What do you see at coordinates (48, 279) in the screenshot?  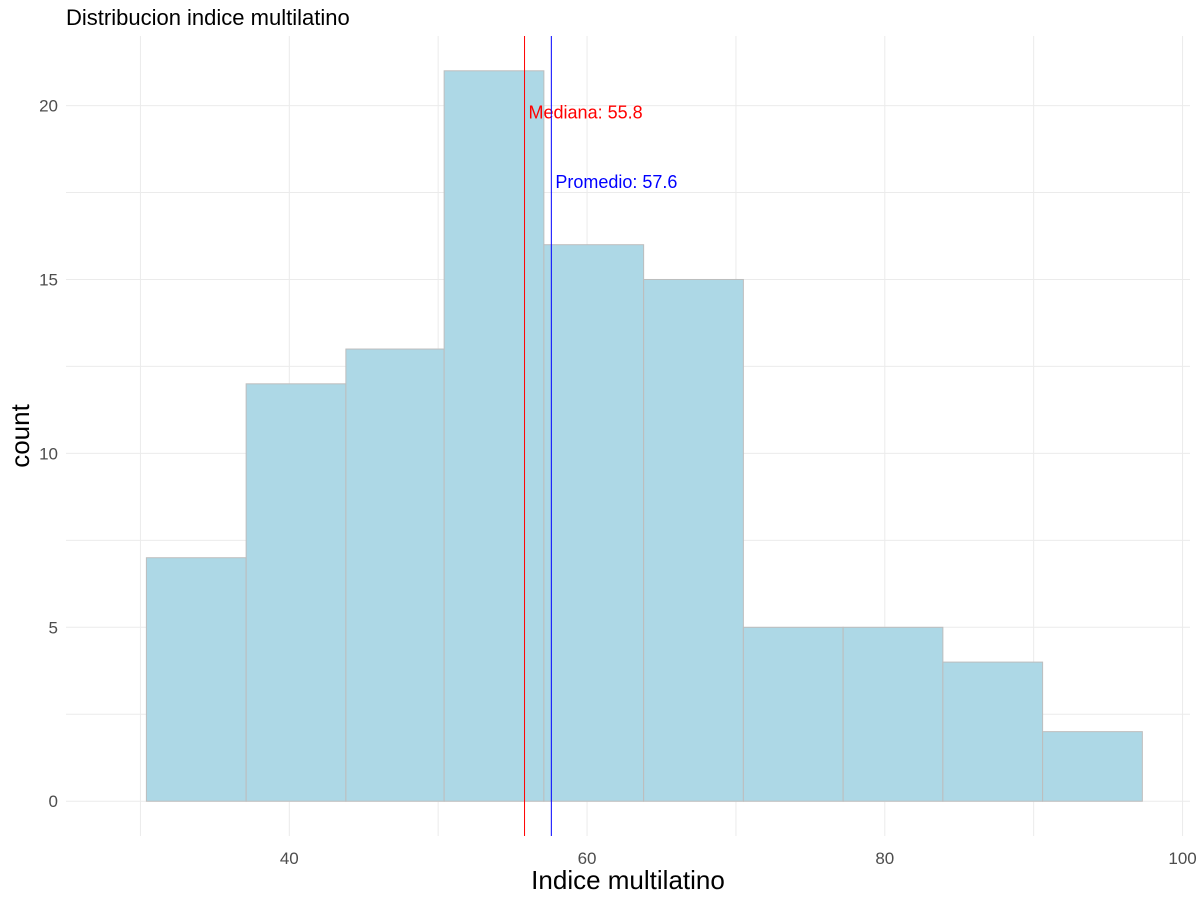 I see `y-tick-label: 15` at bounding box center [48, 279].